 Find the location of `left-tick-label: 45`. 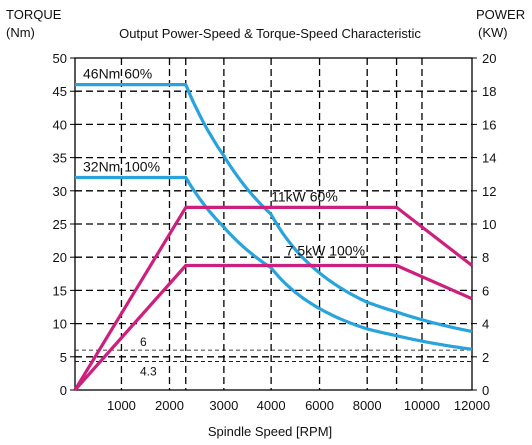

left-tick-label: 45 is located at coordinates (60, 91).